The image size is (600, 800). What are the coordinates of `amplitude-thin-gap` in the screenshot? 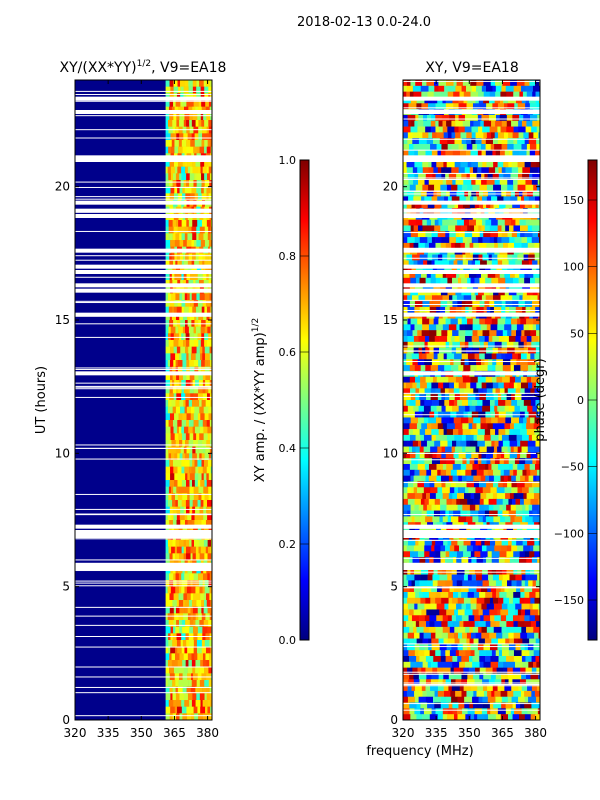 It's located at (143, 182).